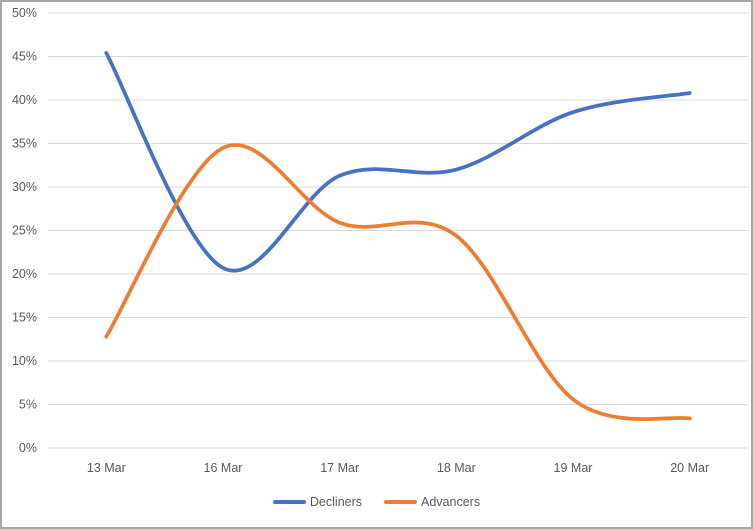  What do you see at coordinates (573, 468) in the screenshot?
I see `x-axis-tick-label: 19 Mar` at bounding box center [573, 468].